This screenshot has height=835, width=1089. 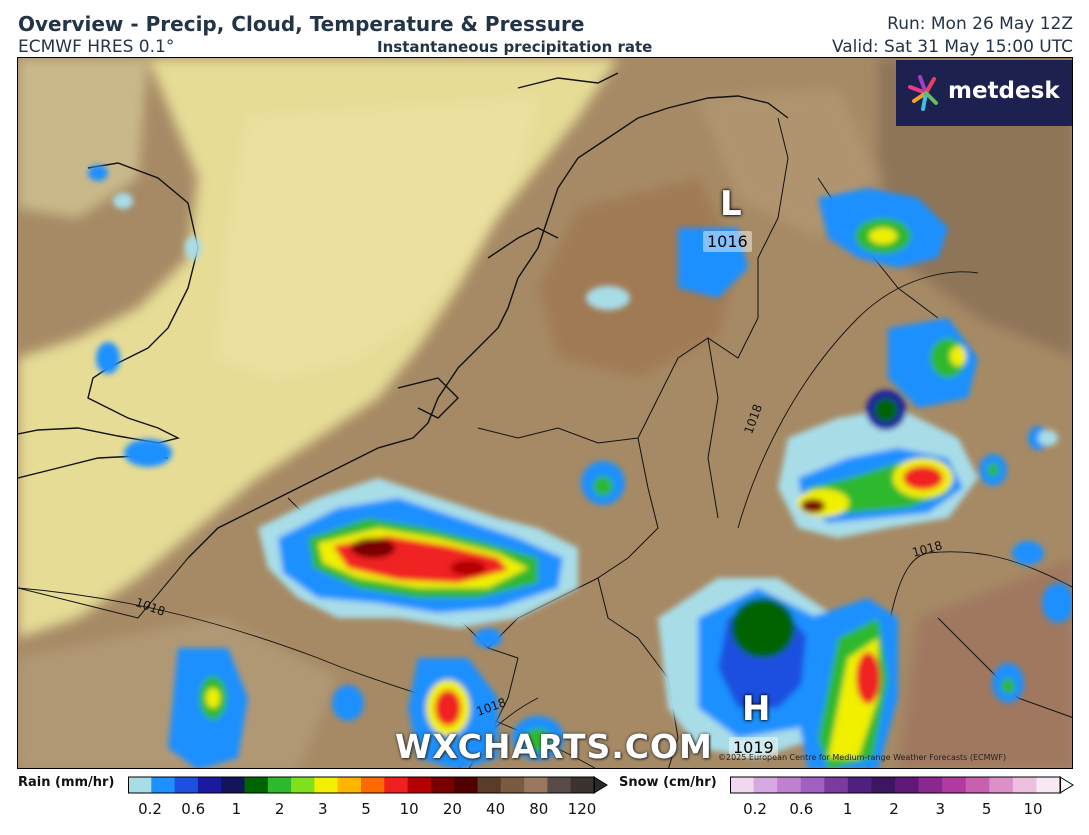 I want to click on snow-colorbar, so click(x=902, y=785).